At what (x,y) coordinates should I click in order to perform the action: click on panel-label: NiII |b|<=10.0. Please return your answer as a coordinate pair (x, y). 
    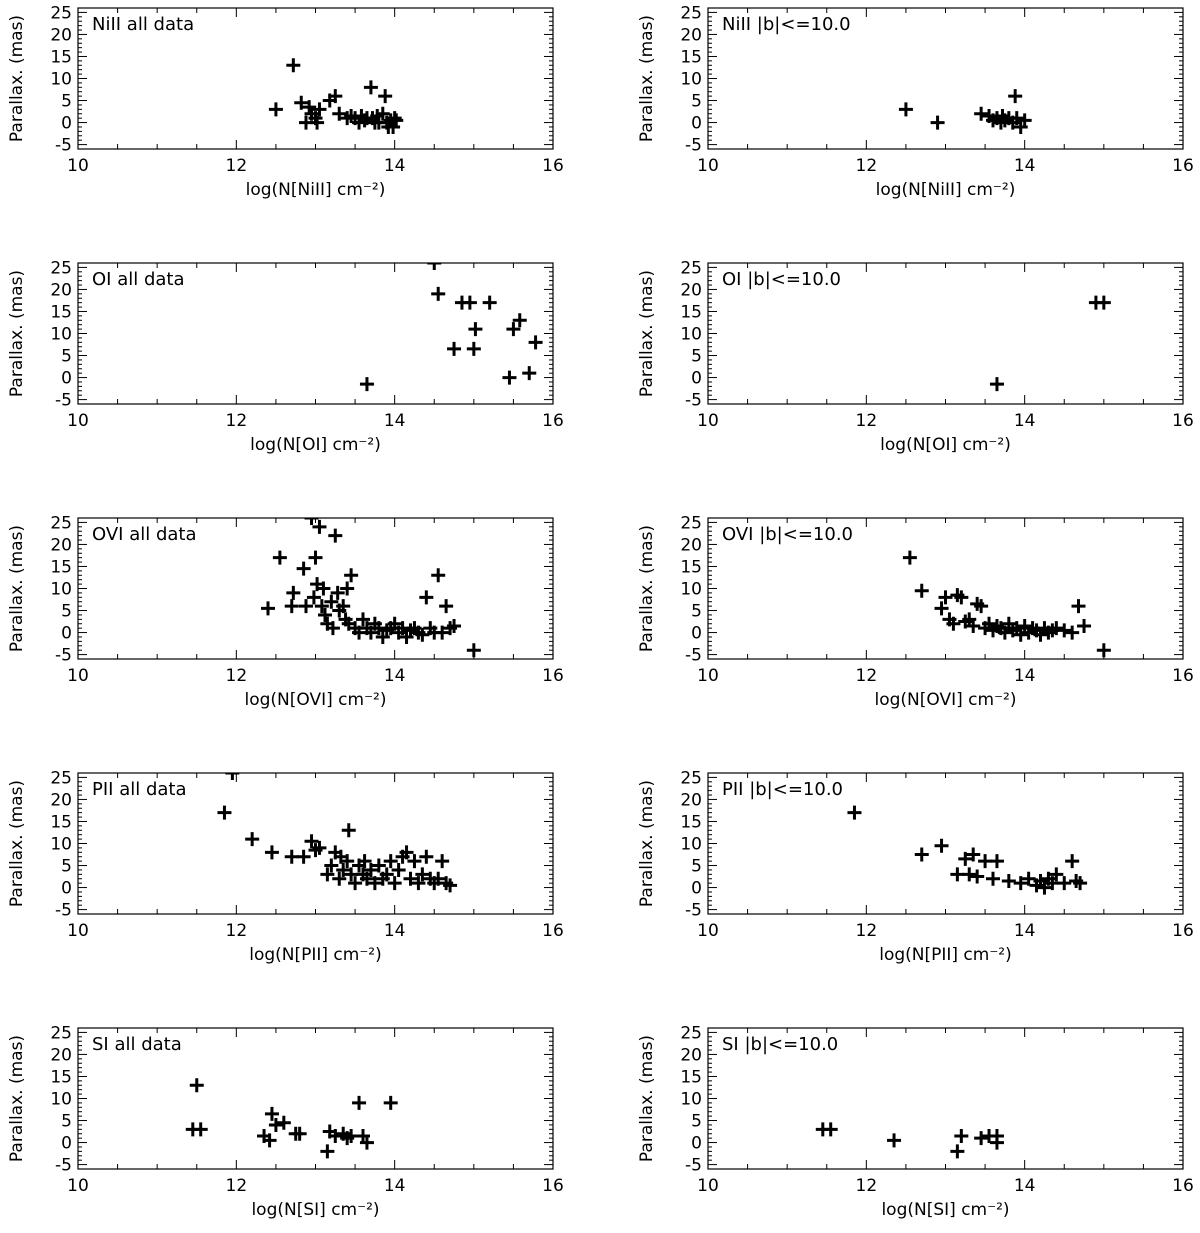
    Looking at the image, I should click on (786, 24).